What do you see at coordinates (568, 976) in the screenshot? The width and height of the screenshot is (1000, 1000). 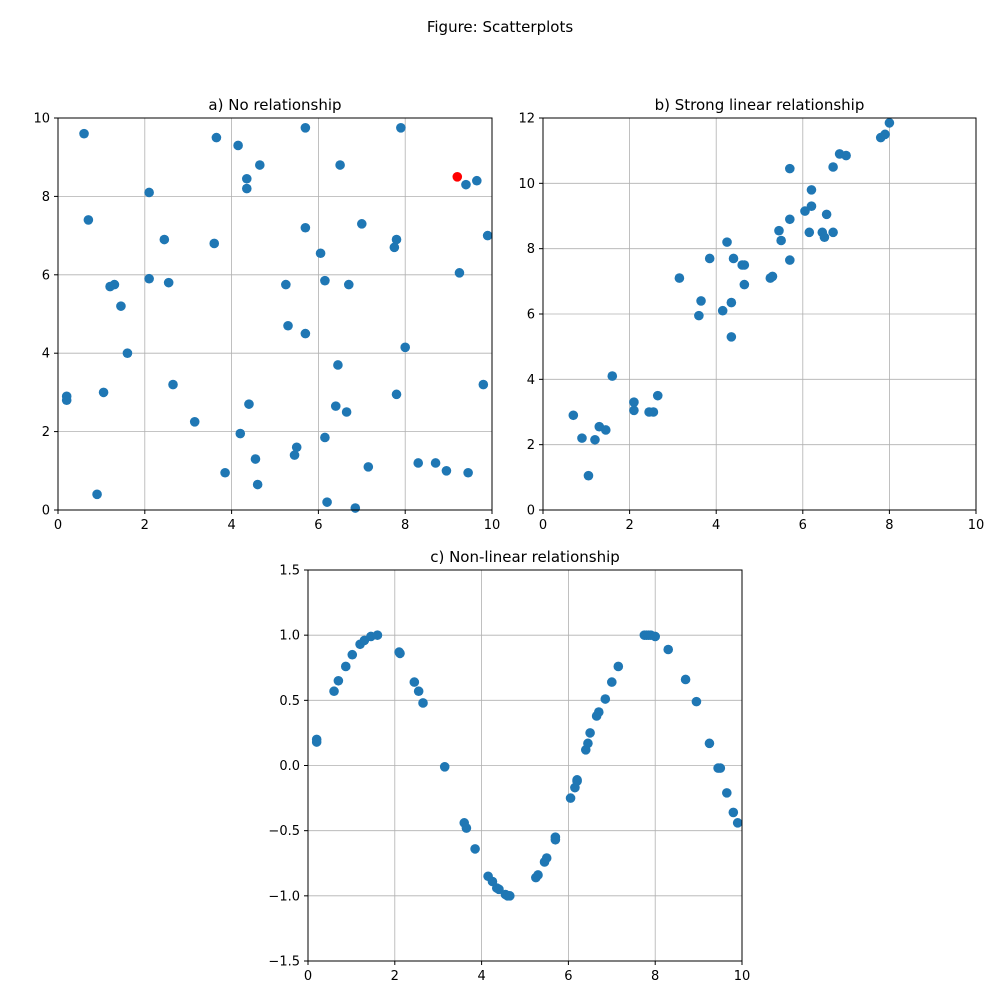 I see `subplot-c-xtick-label: 6` at bounding box center [568, 976].